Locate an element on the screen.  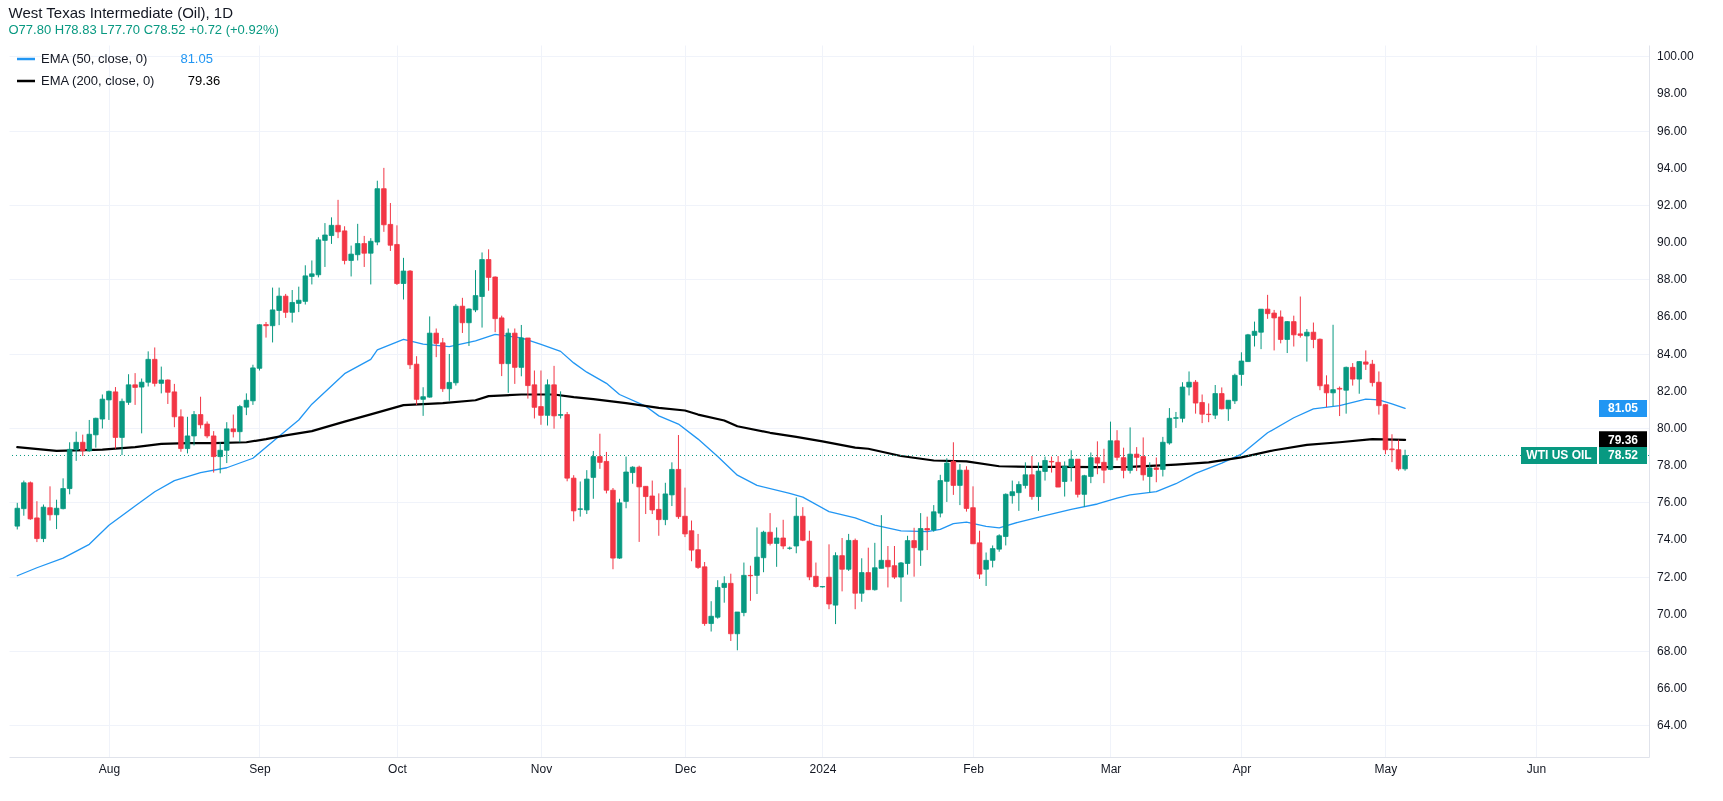
text: 79.36 is located at coordinates (204, 80).